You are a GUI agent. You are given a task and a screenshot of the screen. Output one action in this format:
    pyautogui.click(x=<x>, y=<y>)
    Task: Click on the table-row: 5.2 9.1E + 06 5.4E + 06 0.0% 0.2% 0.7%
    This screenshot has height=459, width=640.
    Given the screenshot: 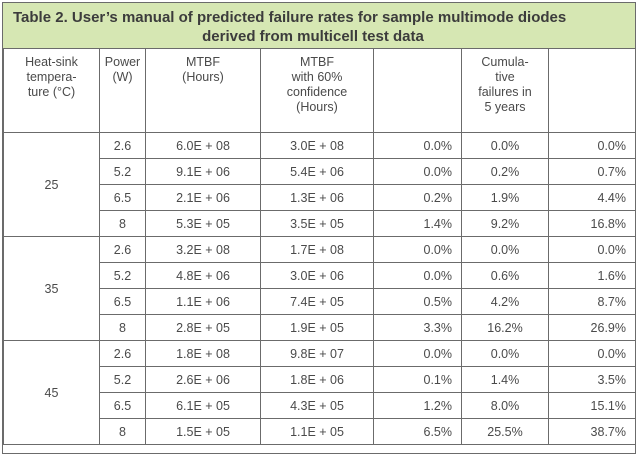 What is the action you would take?
    pyautogui.click(x=320, y=171)
    